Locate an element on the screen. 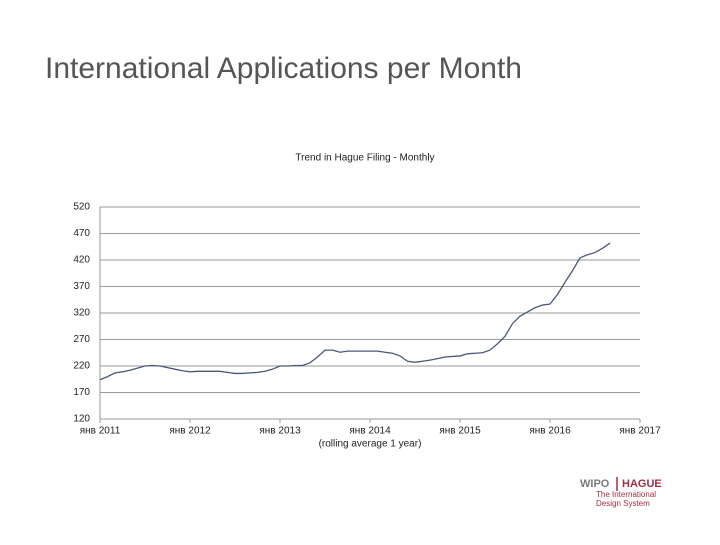 This screenshot has width=720, height=545. x-tick-label: янв 2014 is located at coordinates (370, 431).